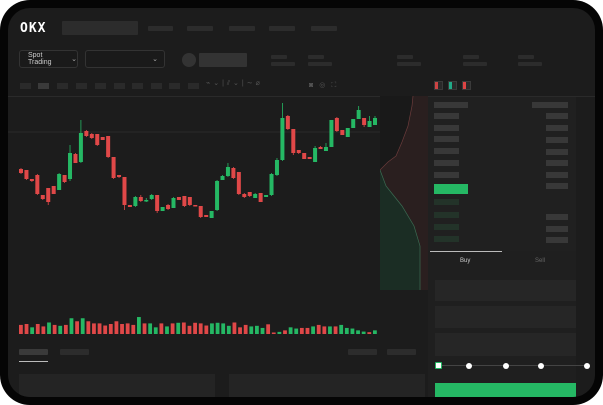  What do you see at coordinates (74, 352) in the screenshot?
I see `tab-order-history` at bounding box center [74, 352].